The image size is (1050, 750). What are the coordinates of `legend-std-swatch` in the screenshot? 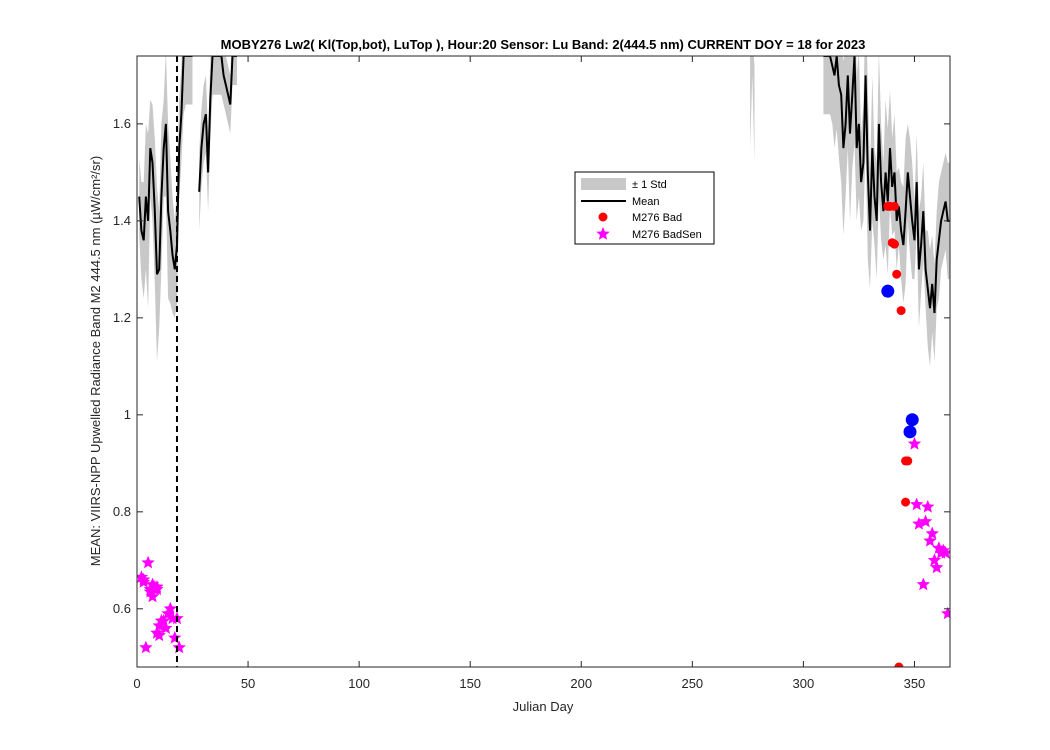 It's located at (603, 184).